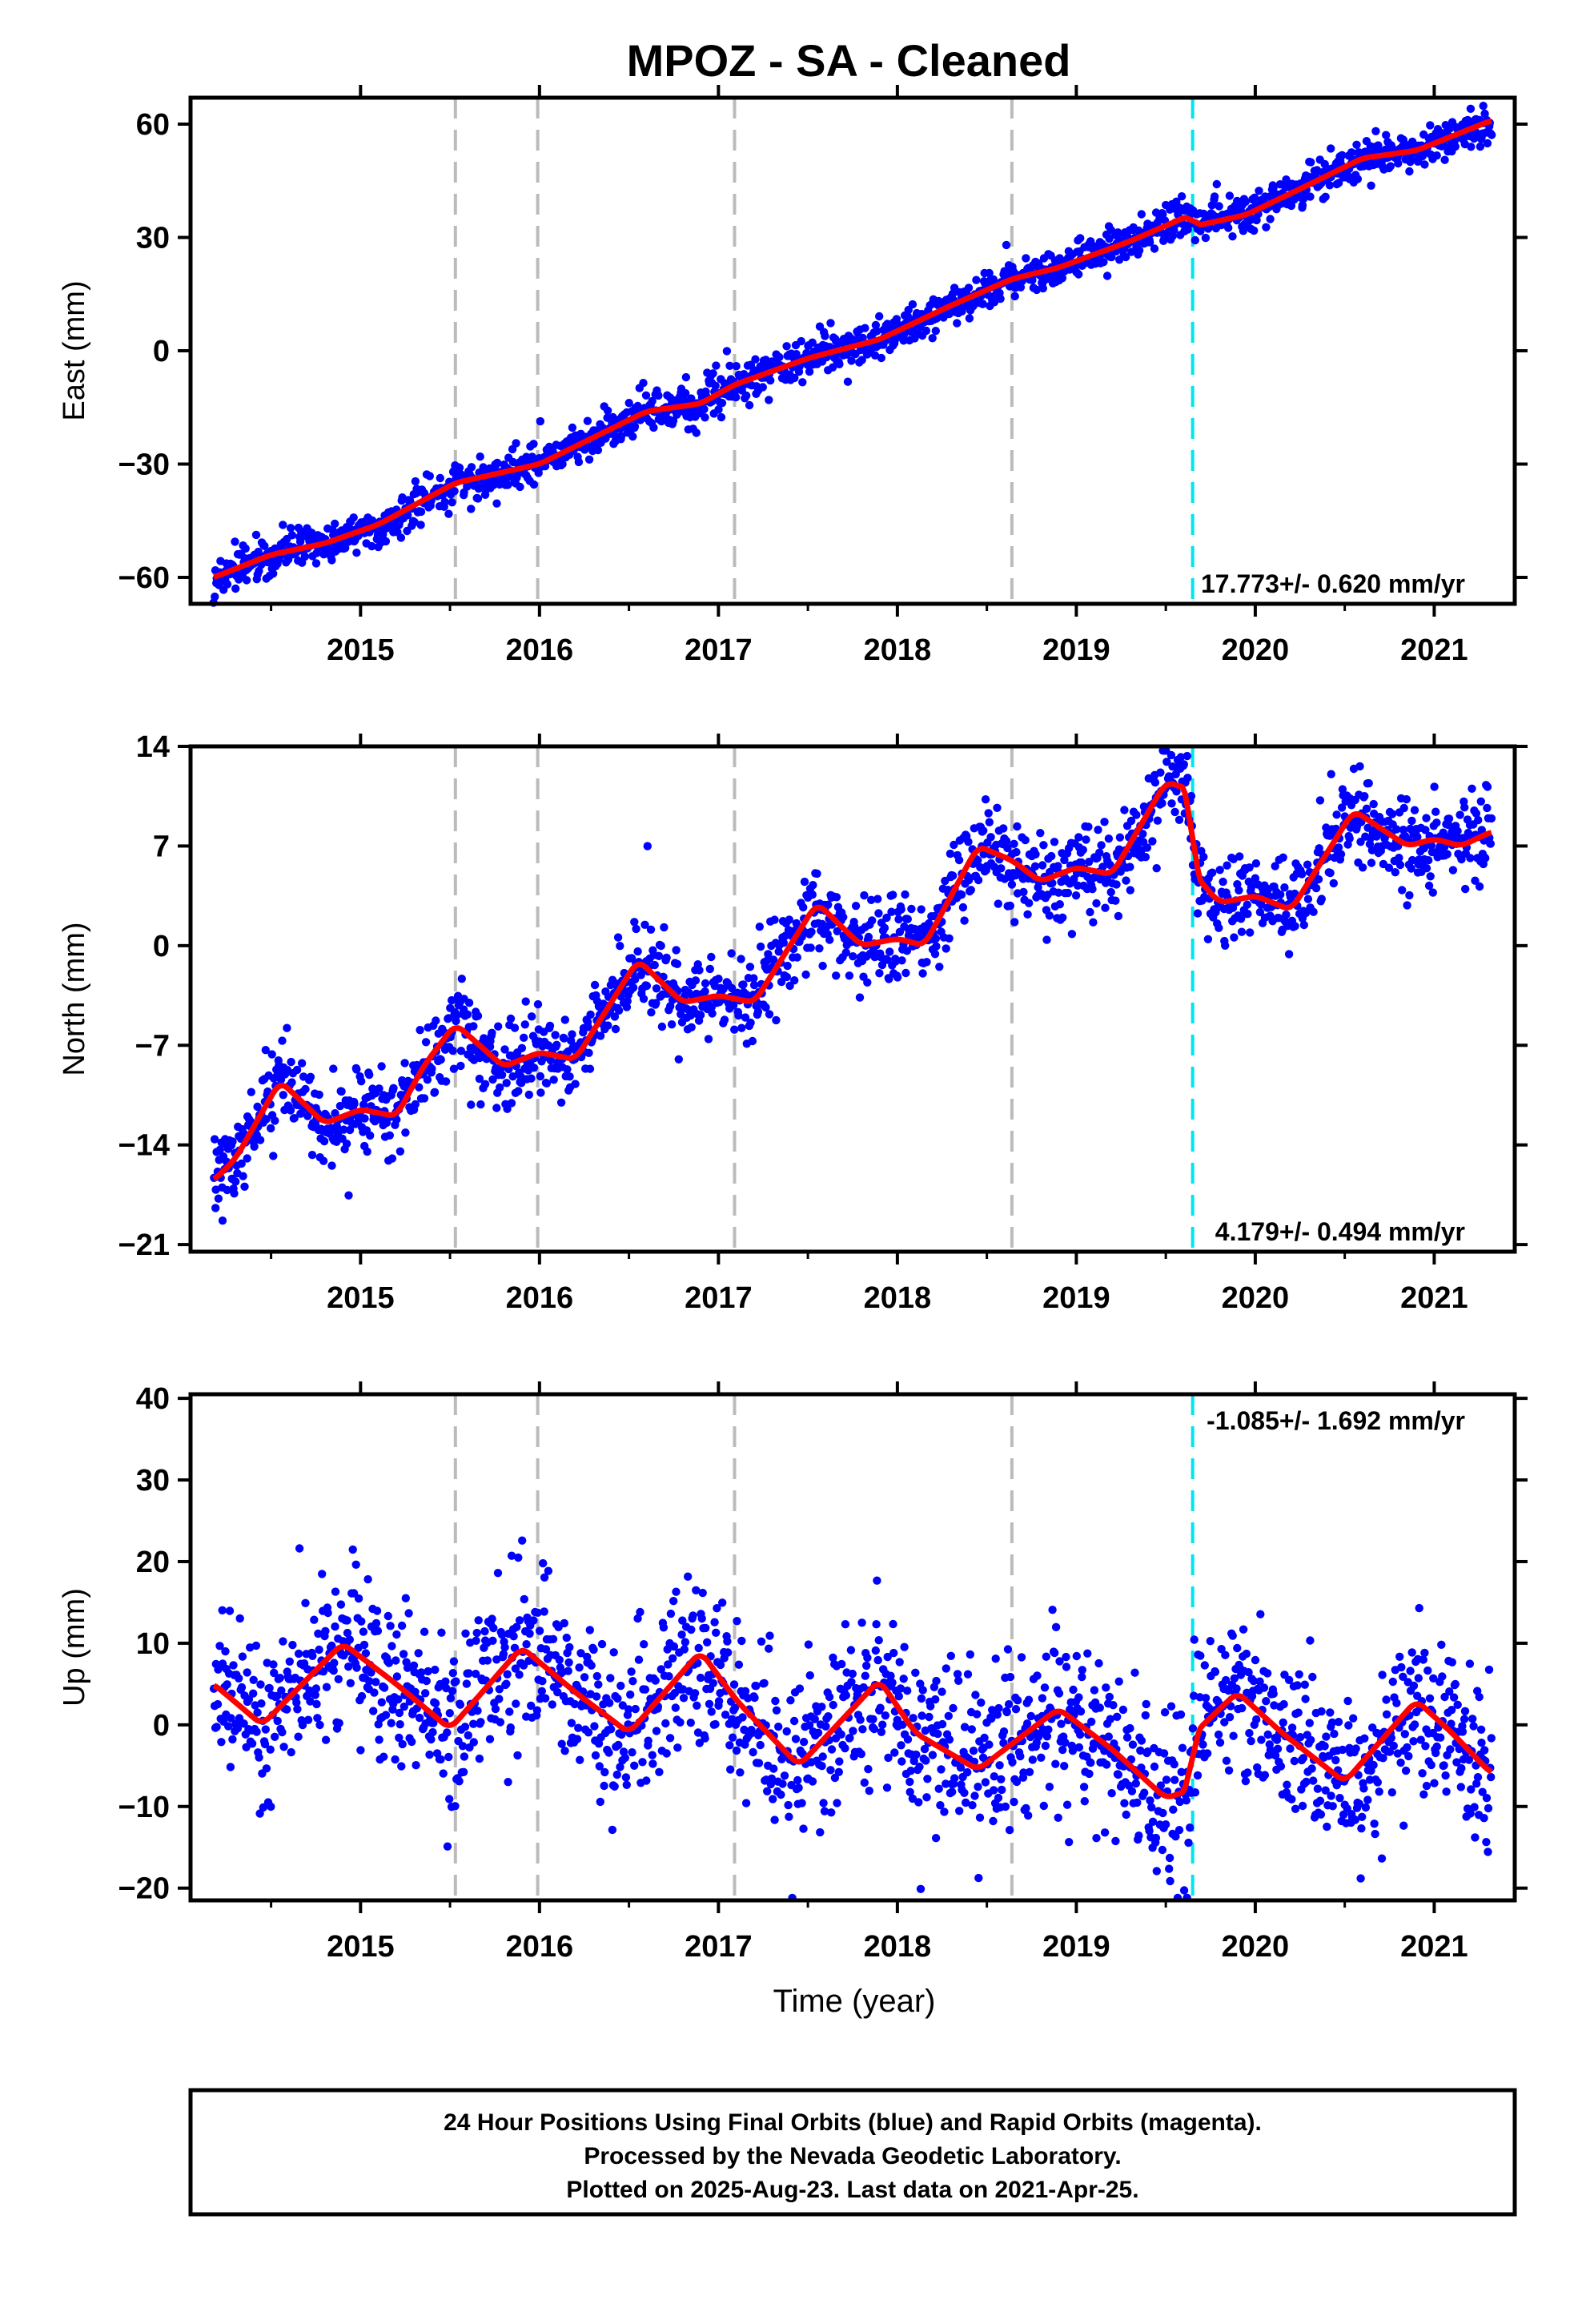  I want to click on north-fit-line, so click(852, 981).